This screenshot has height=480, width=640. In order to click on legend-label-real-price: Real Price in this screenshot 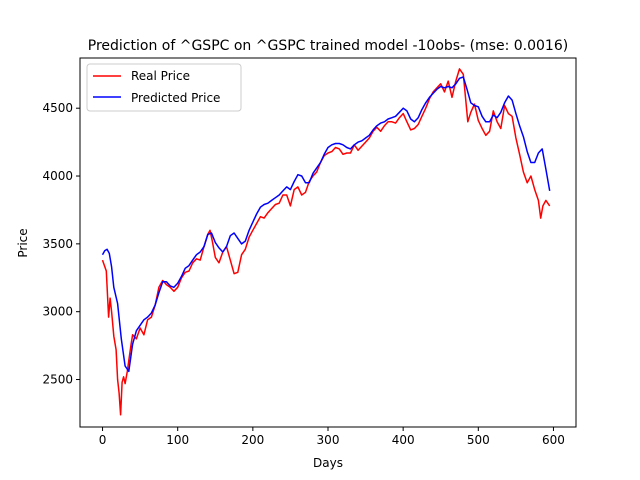, I will do `click(160, 76)`.